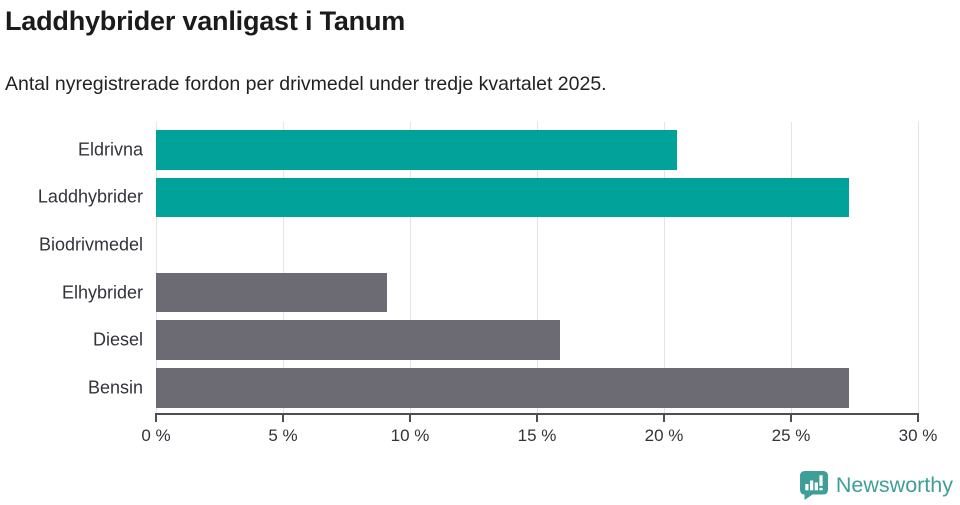 The width and height of the screenshot is (960, 505). I want to click on bar-laddhybrider, so click(503, 197).